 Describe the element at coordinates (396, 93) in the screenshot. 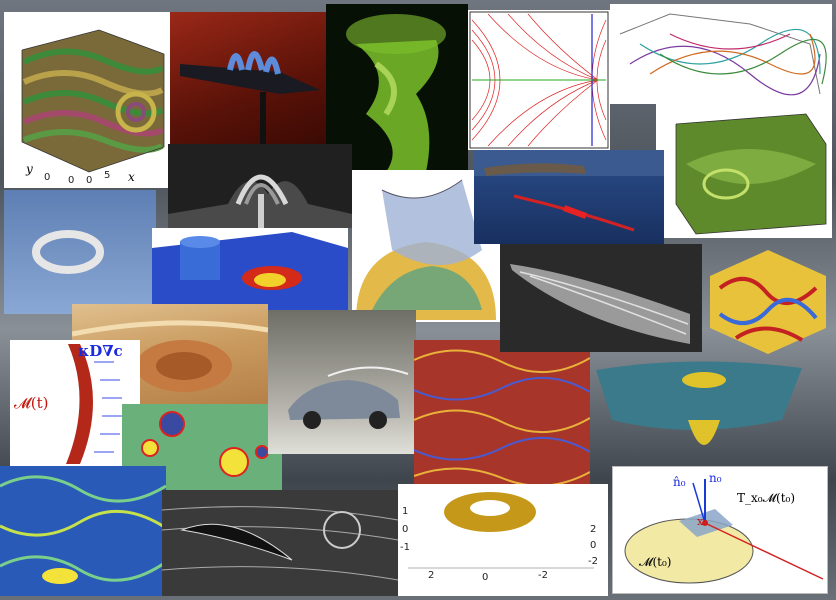

I see `plume-graphic` at that location.